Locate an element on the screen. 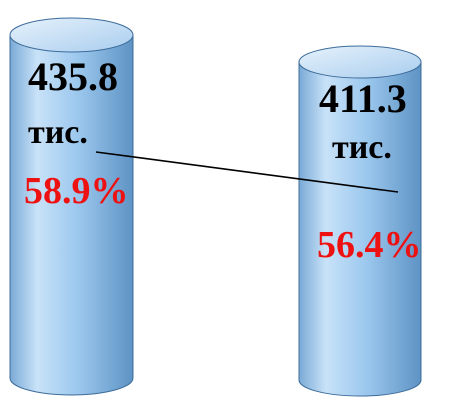 The image size is (452, 397). count-label-2: 411.3 is located at coordinates (363, 98).